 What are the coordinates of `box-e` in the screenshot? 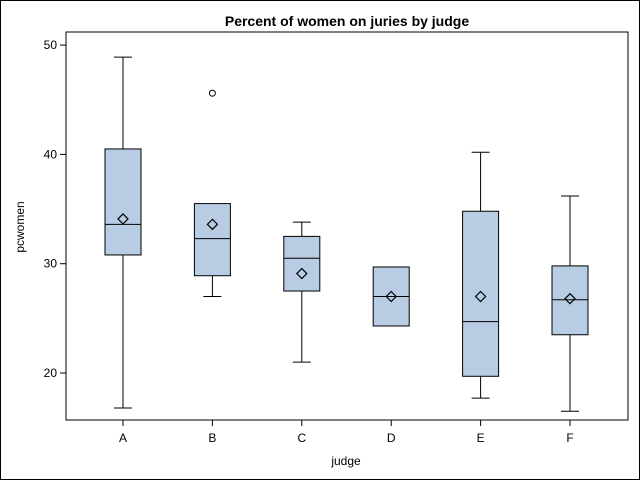 It's located at (481, 275).